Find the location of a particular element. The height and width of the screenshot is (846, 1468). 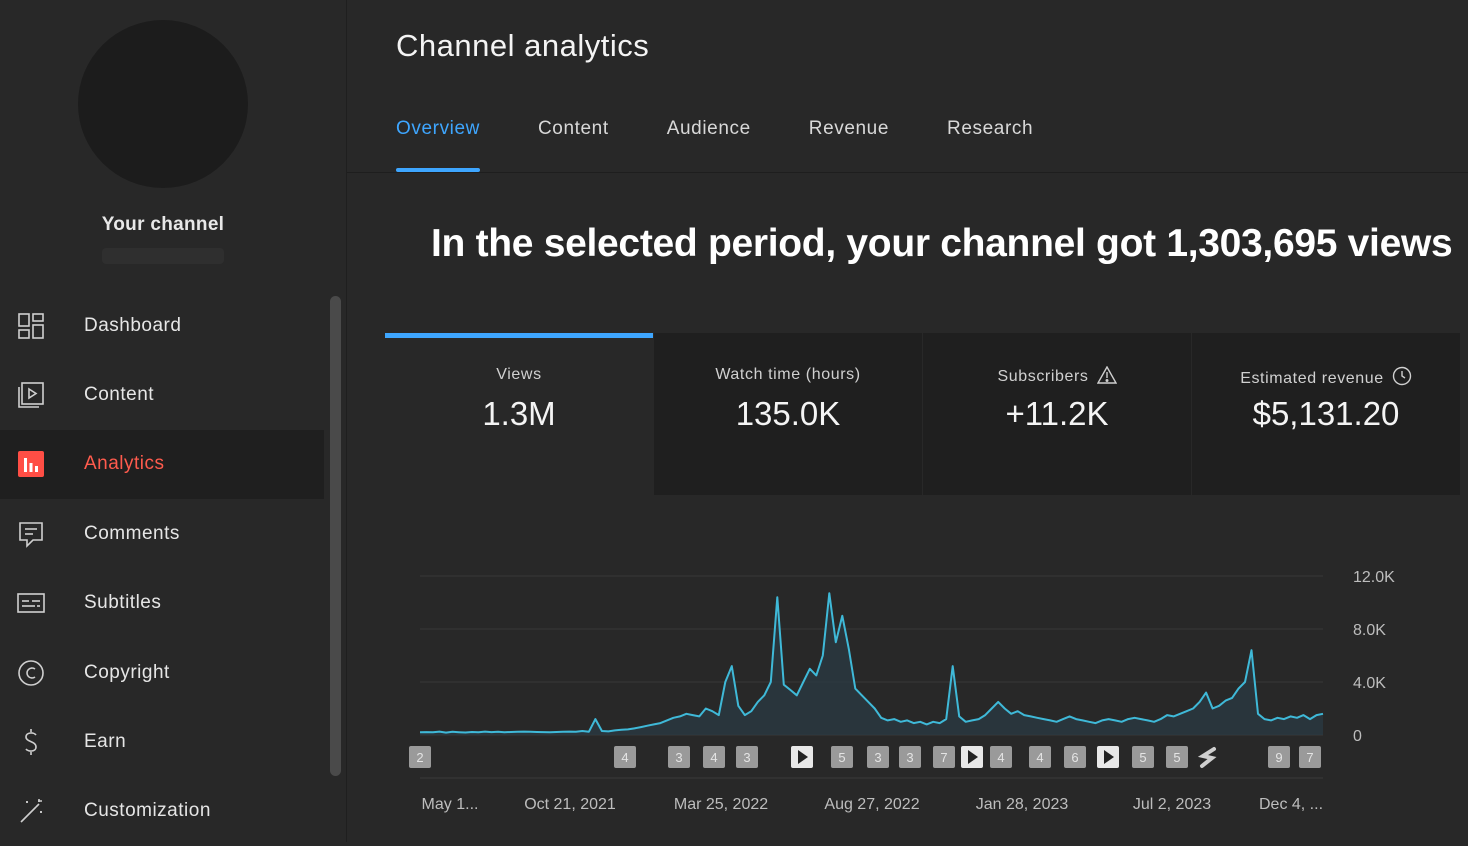

clock-icon is located at coordinates (1402, 378).